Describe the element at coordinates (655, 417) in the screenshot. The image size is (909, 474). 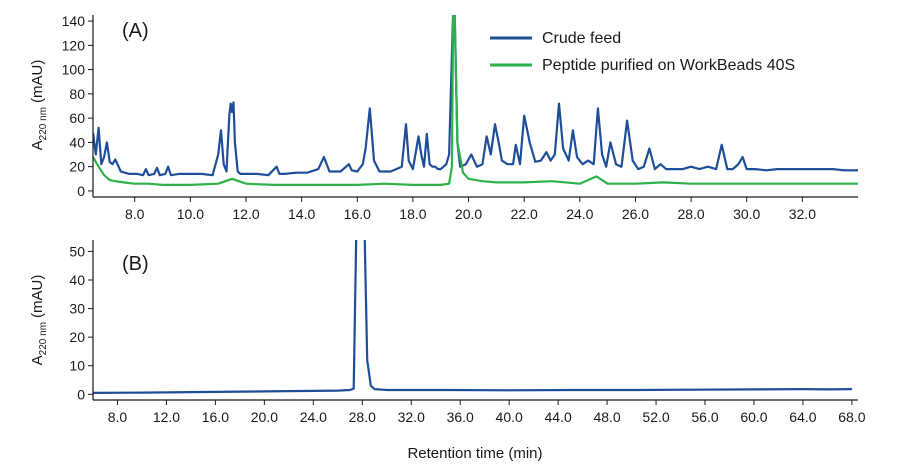
I see `panel-b-x-tick-label: 52.0` at that location.